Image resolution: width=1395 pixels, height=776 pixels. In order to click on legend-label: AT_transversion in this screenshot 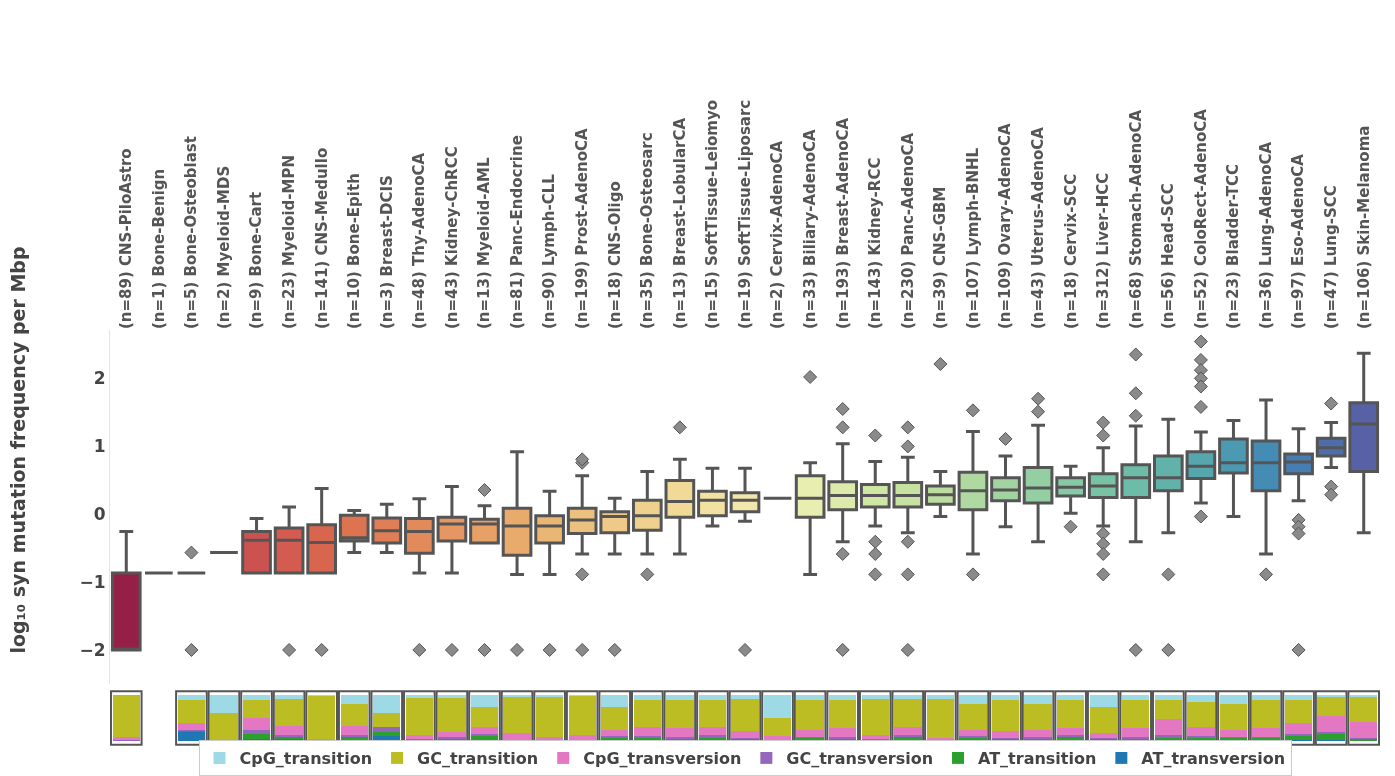, I will do `click(1213, 759)`.